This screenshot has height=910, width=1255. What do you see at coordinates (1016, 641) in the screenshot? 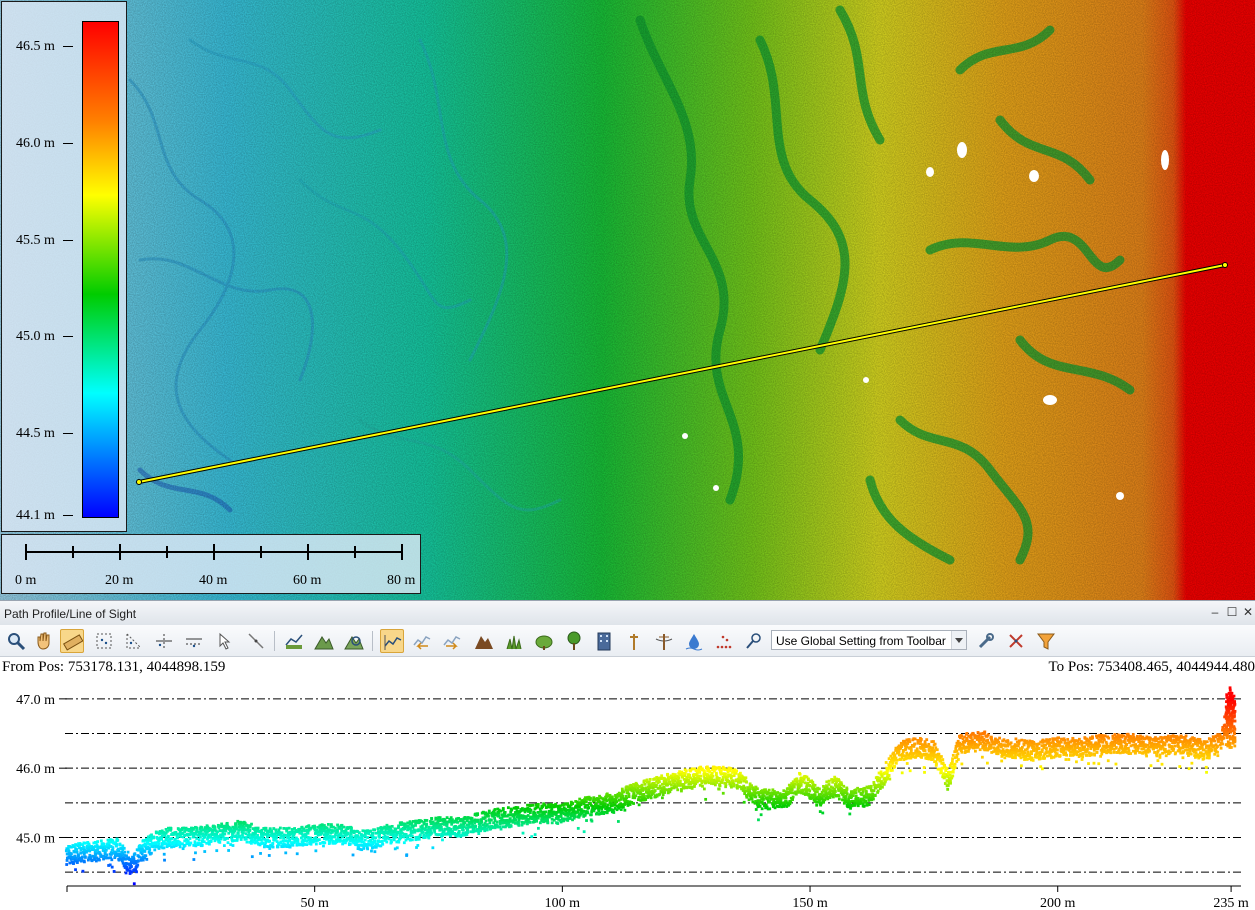
I see `clear-icon` at bounding box center [1016, 641].